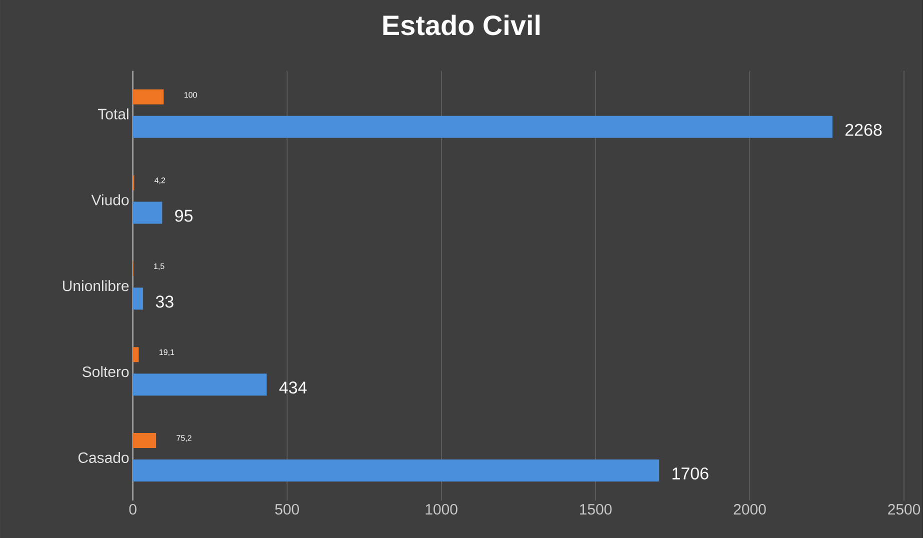 Image resolution: width=924 pixels, height=538 pixels. Describe the element at coordinates (750, 509) in the screenshot. I see `x-tick-label: 2000` at that location.